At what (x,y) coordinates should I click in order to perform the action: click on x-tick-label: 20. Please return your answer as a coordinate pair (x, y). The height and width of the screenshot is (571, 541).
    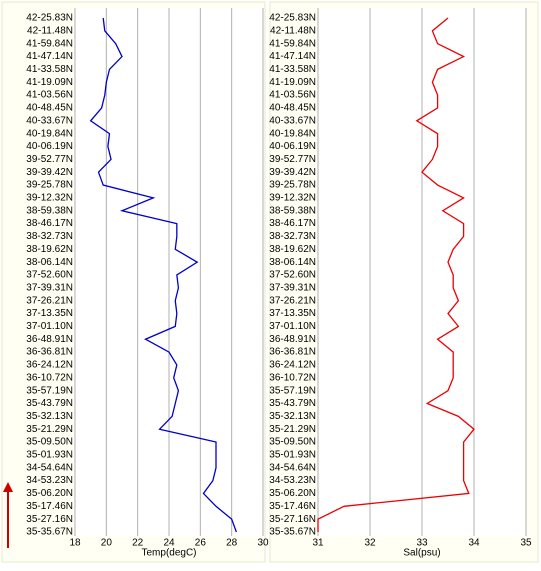
    Looking at the image, I should click on (107, 543).